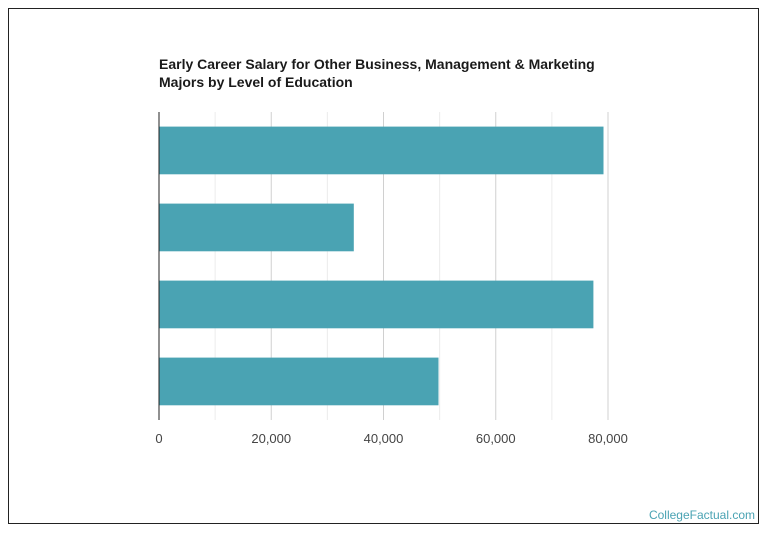 The image size is (770, 536). I want to click on x-tick-labels: 0 20,000 40,000 60,000 80,000, so click(391, 438).